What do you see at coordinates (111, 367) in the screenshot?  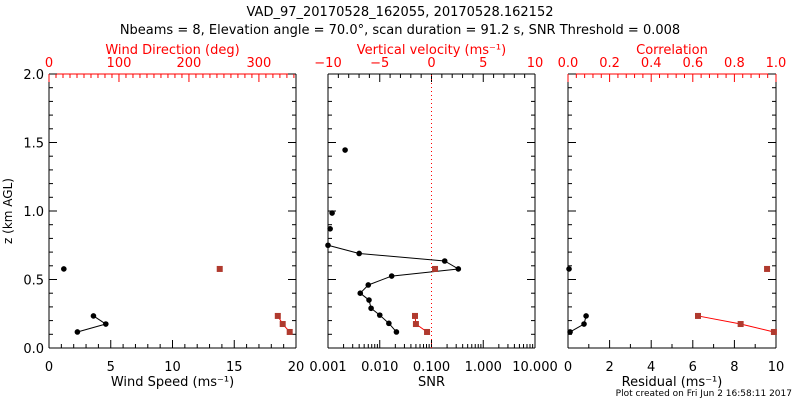 I see `x-tick-label: 5` at bounding box center [111, 367].